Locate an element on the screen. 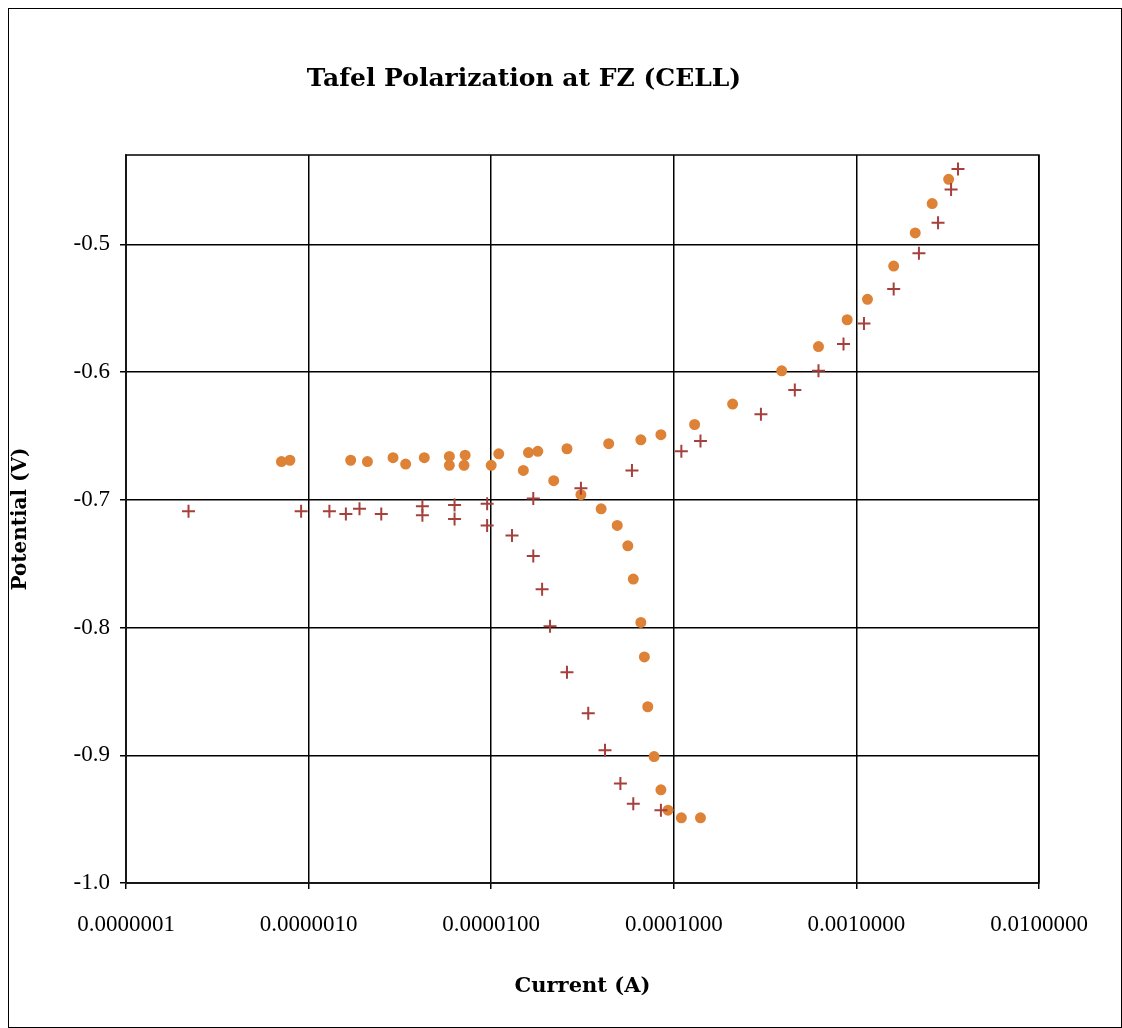 The width and height of the screenshot is (1122, 1028). y-tick-label: -1.0 is located at coordinates (91, 882).